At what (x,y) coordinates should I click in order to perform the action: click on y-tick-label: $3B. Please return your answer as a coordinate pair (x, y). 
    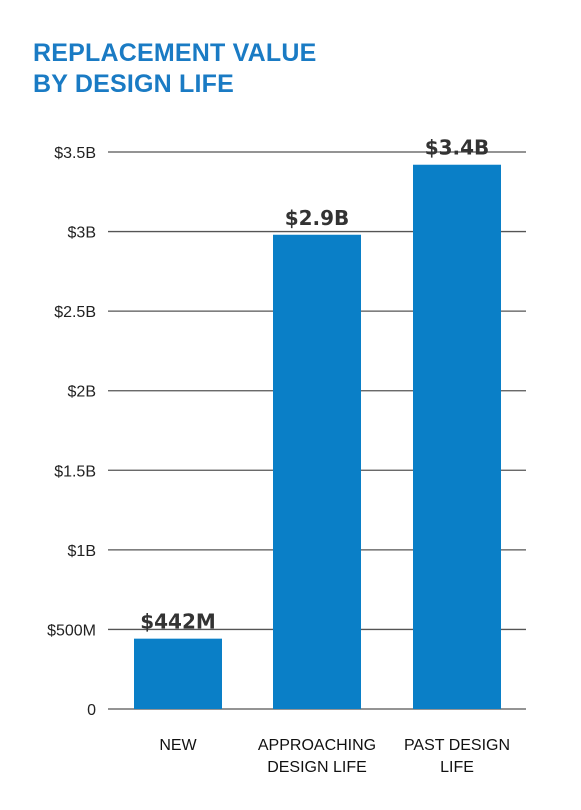
    Looking at the image, I should click on (82, 233).